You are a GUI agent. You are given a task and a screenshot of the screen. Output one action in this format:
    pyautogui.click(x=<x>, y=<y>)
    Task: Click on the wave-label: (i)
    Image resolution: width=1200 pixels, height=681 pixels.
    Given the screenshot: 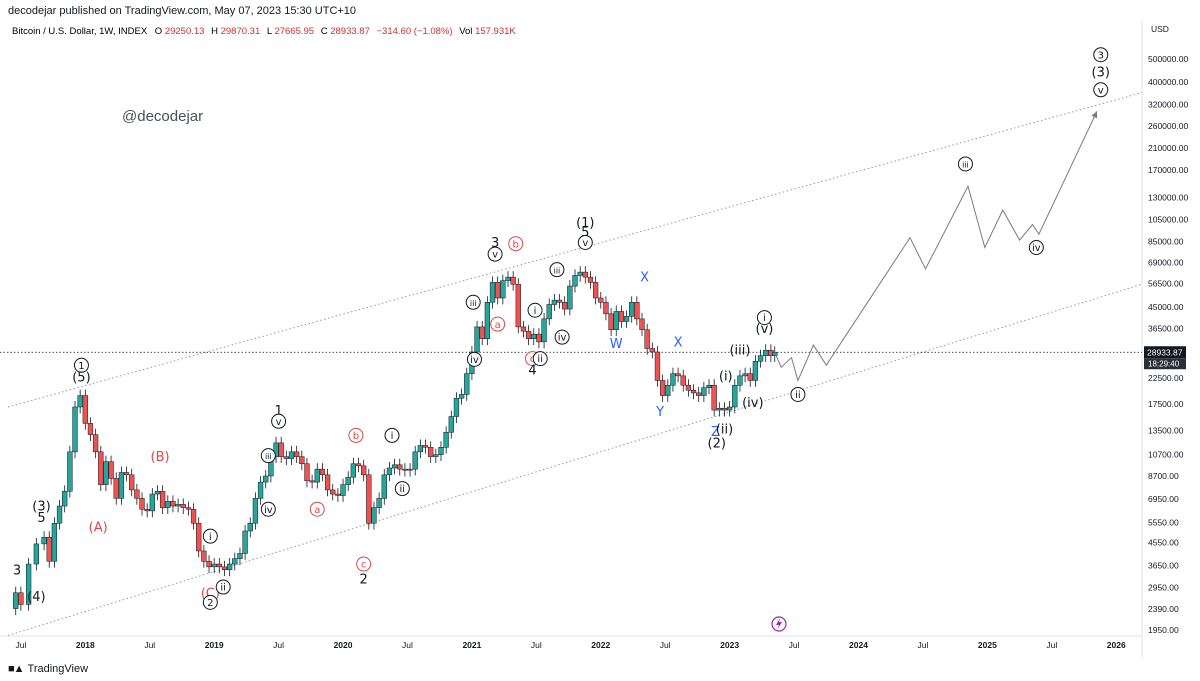 What is the action you would take?
    pyautogui.click(x=726, y=376)
    